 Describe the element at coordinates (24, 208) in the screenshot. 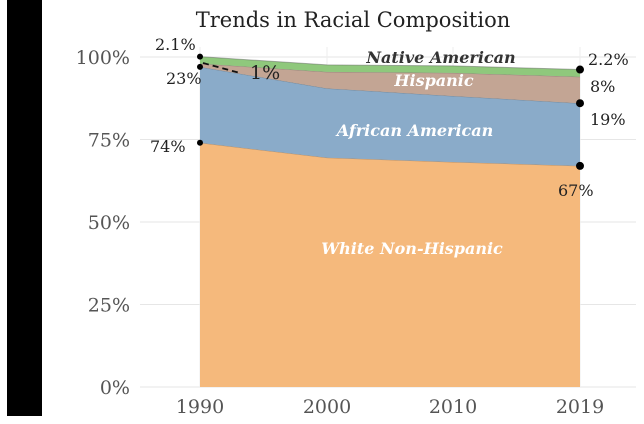

I see `black-side-bar` at that location.